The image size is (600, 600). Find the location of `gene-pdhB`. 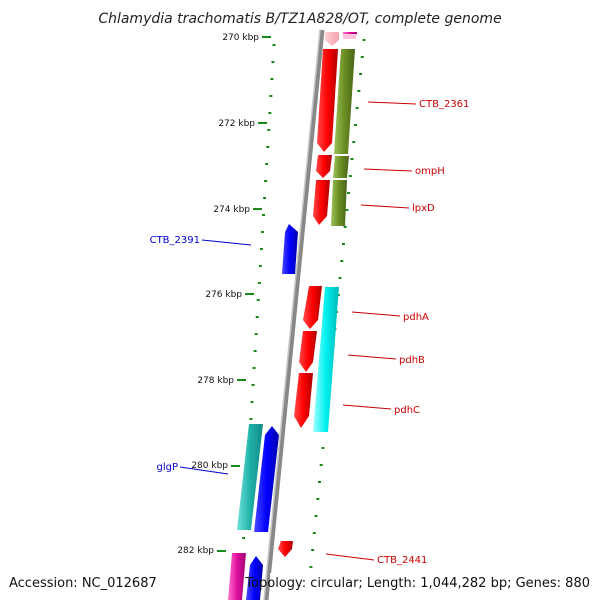

gene-pdhB is located at coordinates (308, 351).